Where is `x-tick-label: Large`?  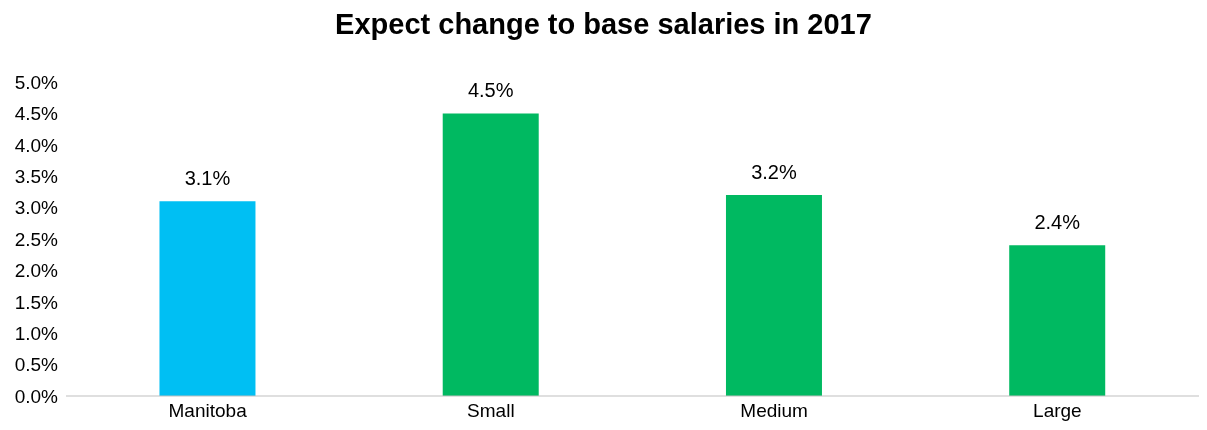
x-tick-label: Large is located at coordinates (1057, 411).